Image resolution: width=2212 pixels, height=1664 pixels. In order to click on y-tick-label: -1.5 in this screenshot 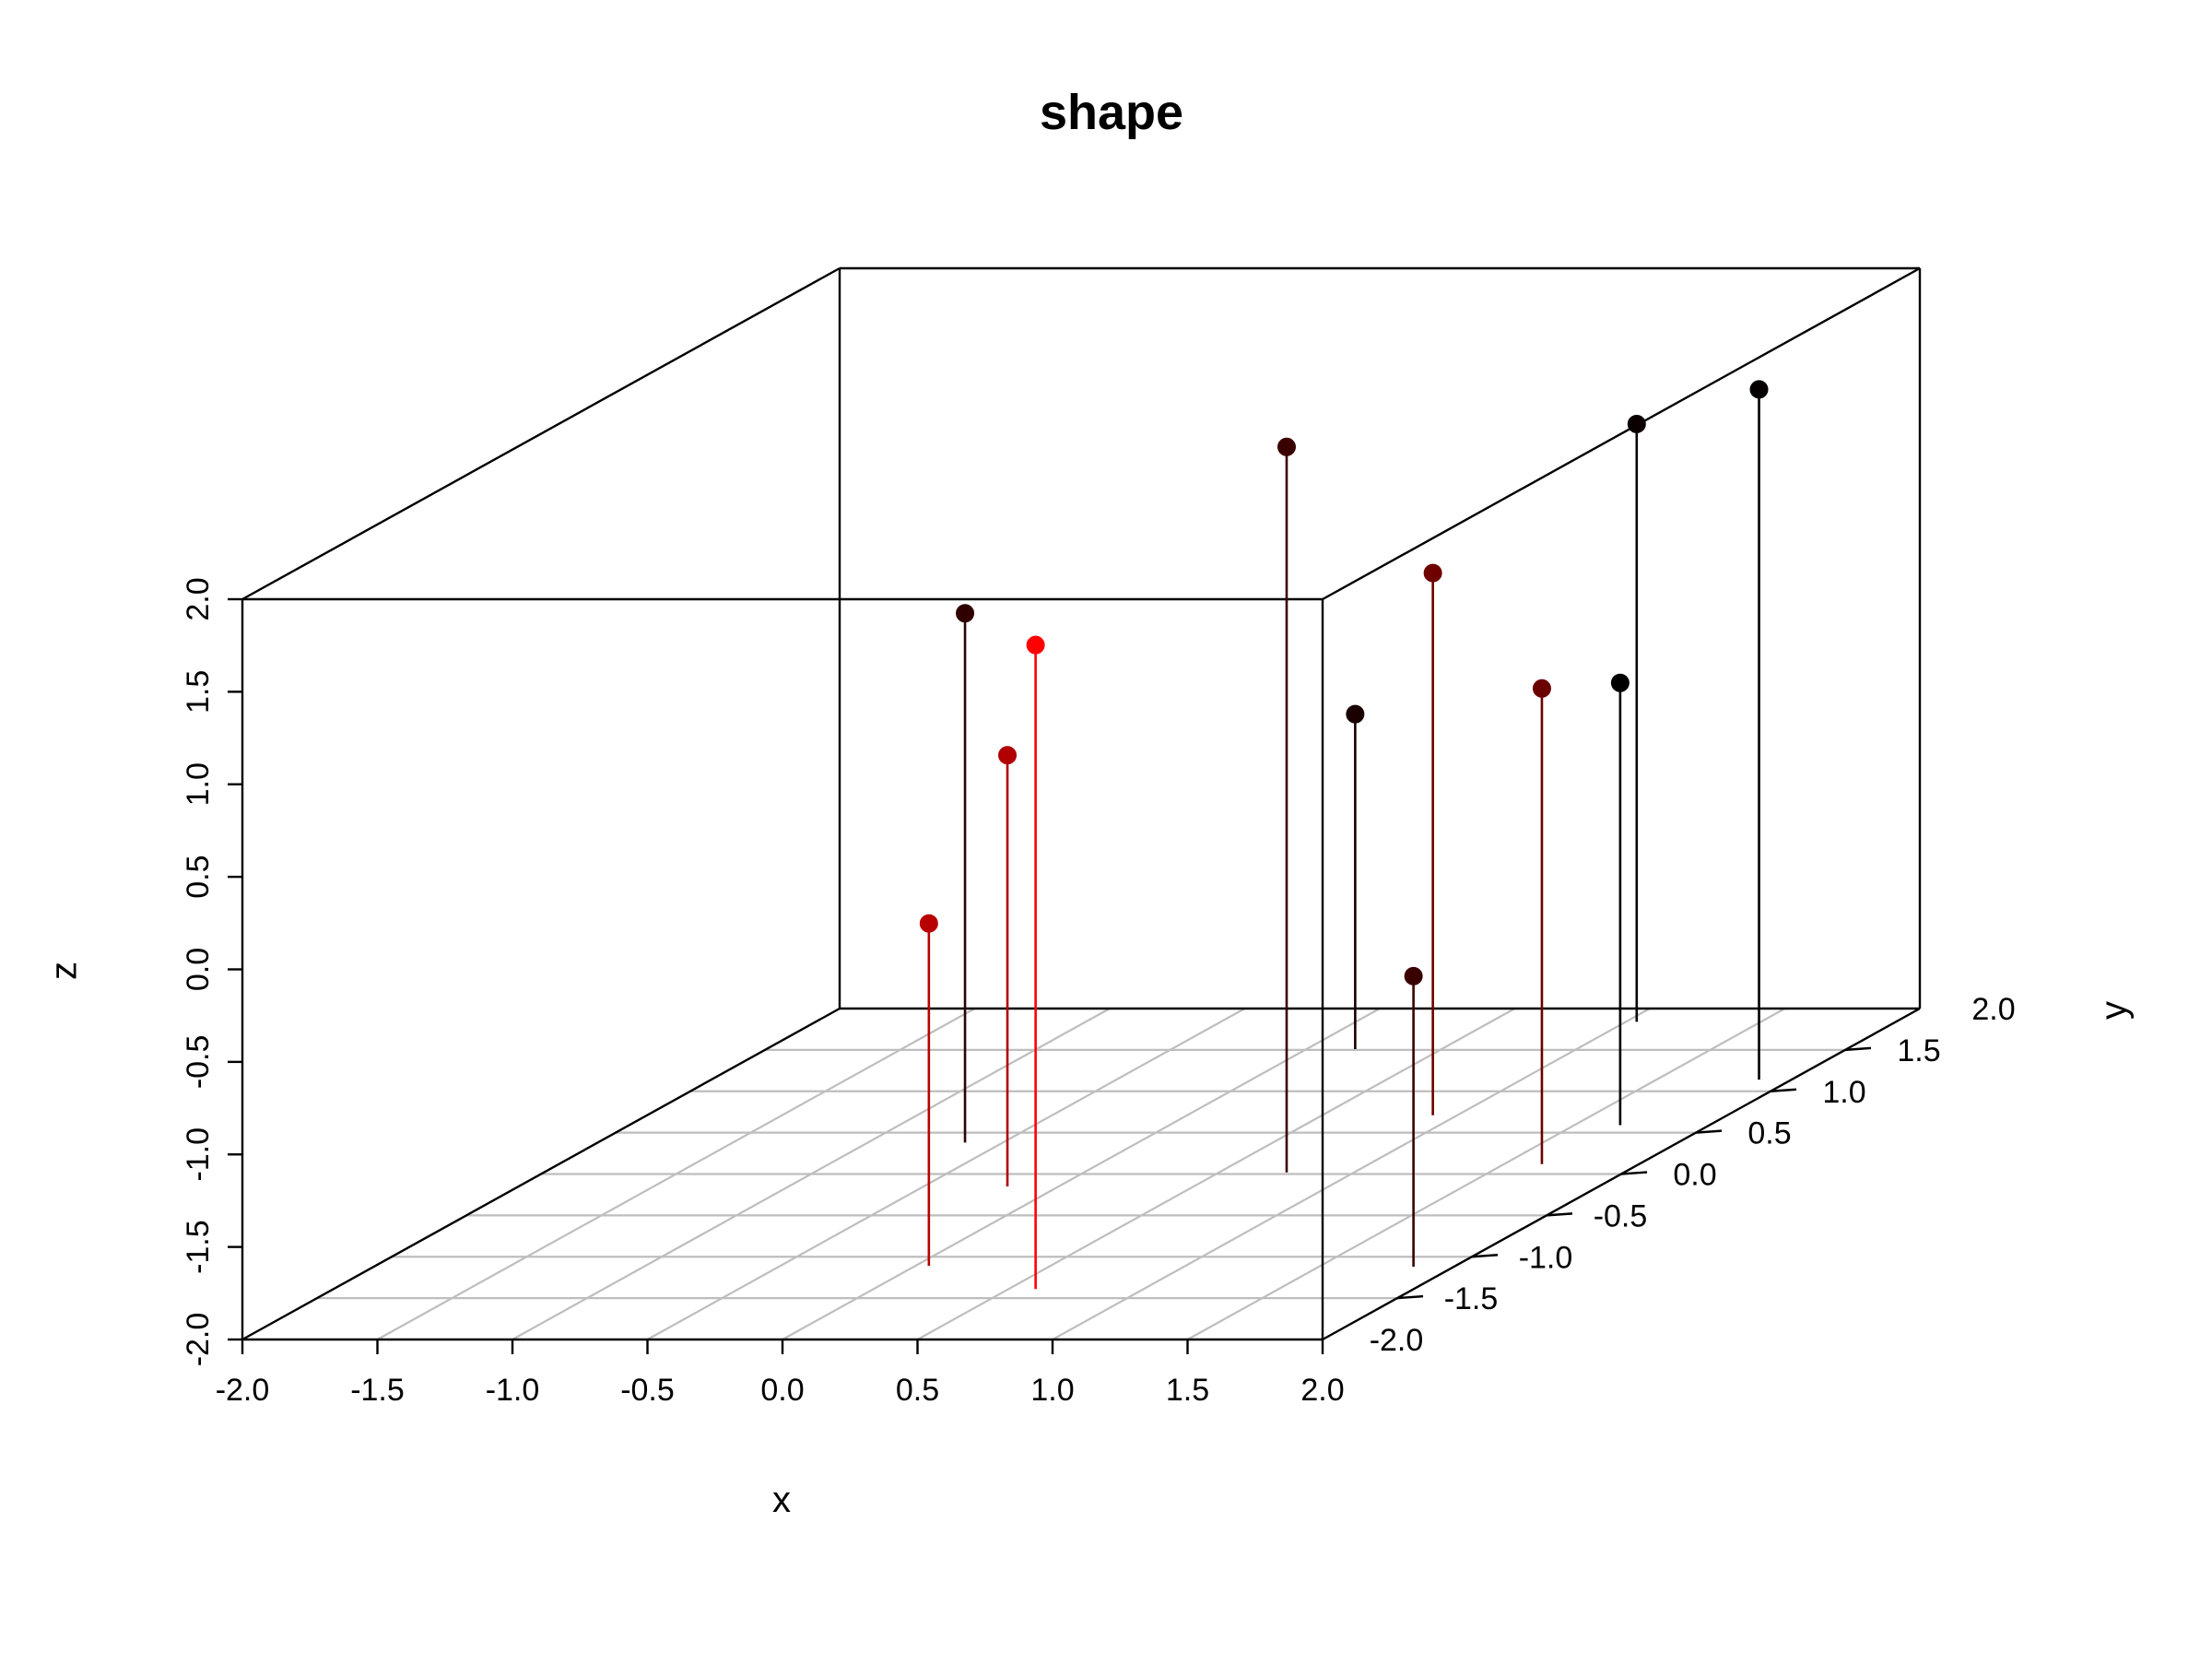, I will do `click(1471, 1298)`.